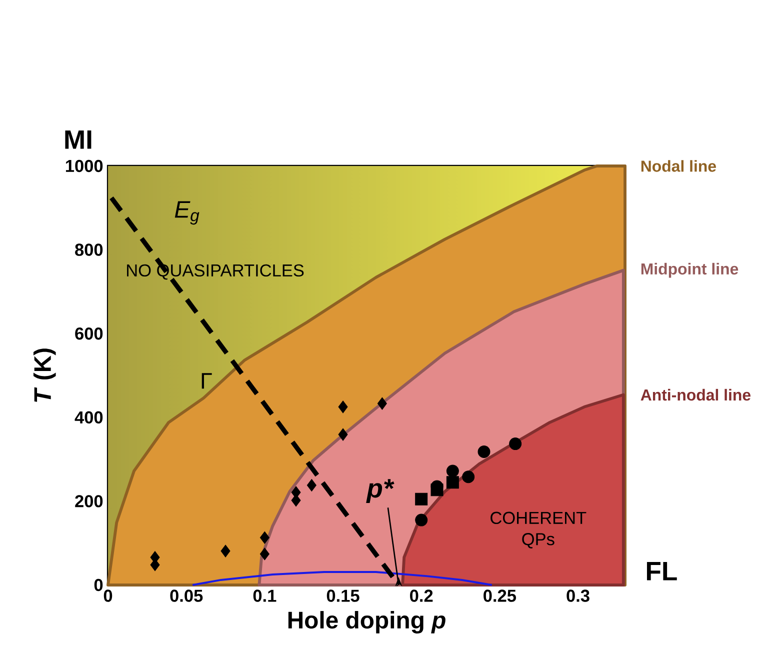 The image size is (772, 663). What do you see at coordinates (500, 596) in the screenshot?
I see `x-tick-label: 0.25` at bounding box center [500, 596].